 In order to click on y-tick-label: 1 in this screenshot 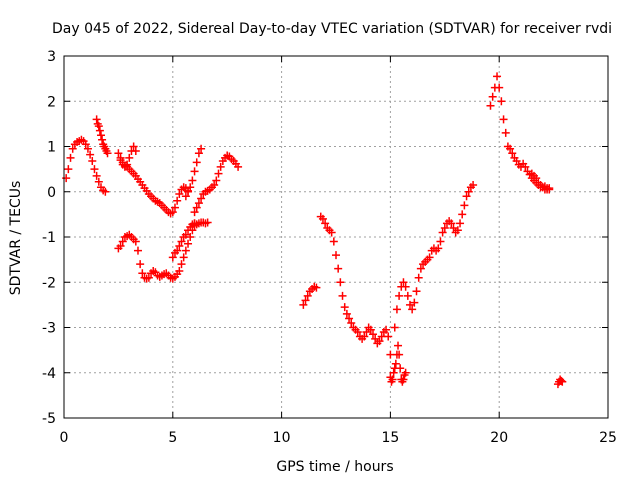, I will do `click(51, 148)`.